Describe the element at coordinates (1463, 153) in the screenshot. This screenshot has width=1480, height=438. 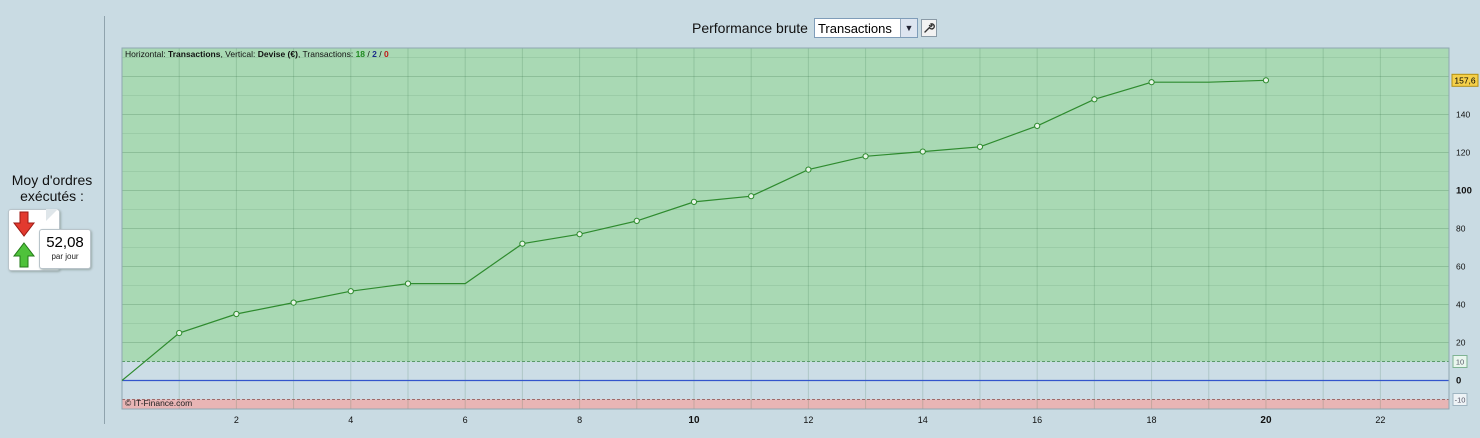
I see `y-tick-label: 120` at that location.